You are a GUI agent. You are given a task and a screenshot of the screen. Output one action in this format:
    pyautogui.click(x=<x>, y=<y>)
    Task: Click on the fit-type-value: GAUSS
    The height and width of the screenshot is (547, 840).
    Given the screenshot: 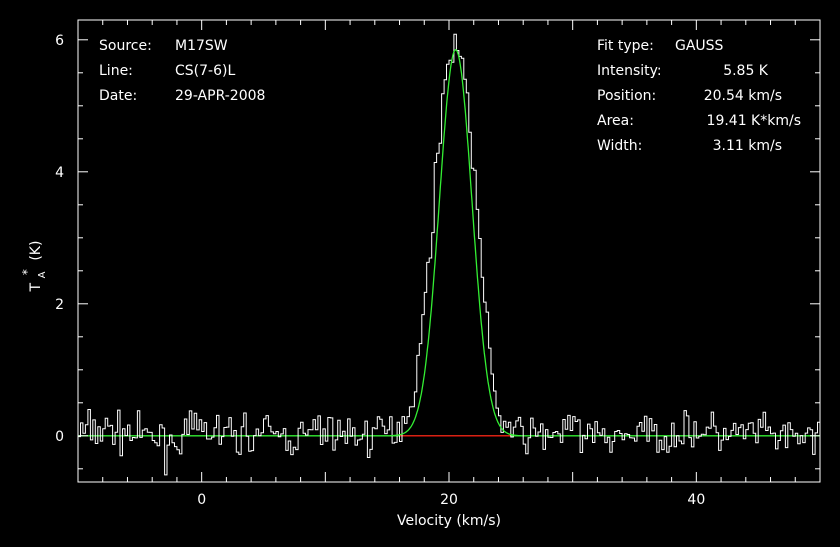 What is the action you would take?
    pyautogui.click(x=699, y=46)
    